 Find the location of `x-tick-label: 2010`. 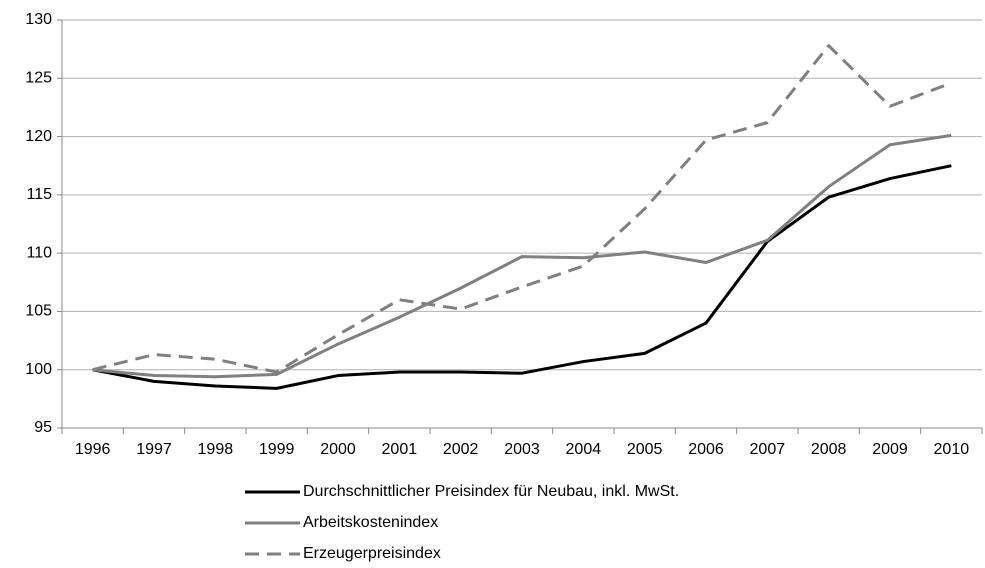

x-tick-label: 2010 is located at coordinates (952, 449).